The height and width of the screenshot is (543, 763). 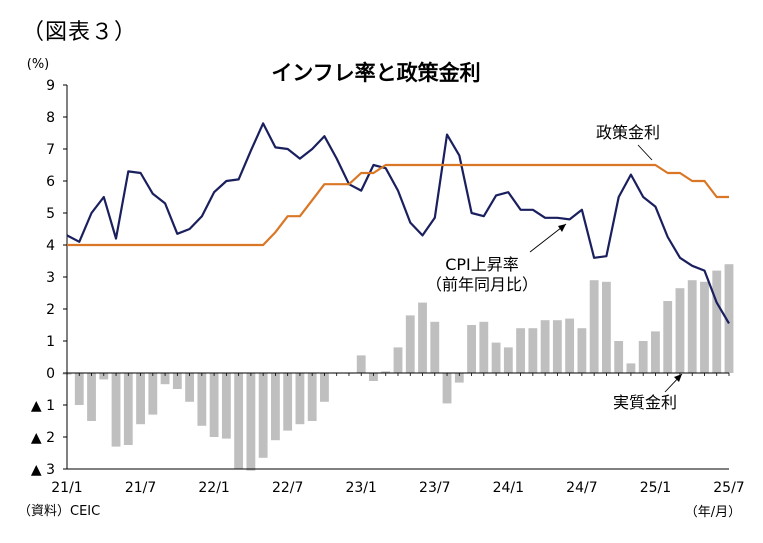 What do you see at coordinates (213, 488) in the screenshot?
I see `x-tick-label: 22/1` at bounding box center [213, 488].